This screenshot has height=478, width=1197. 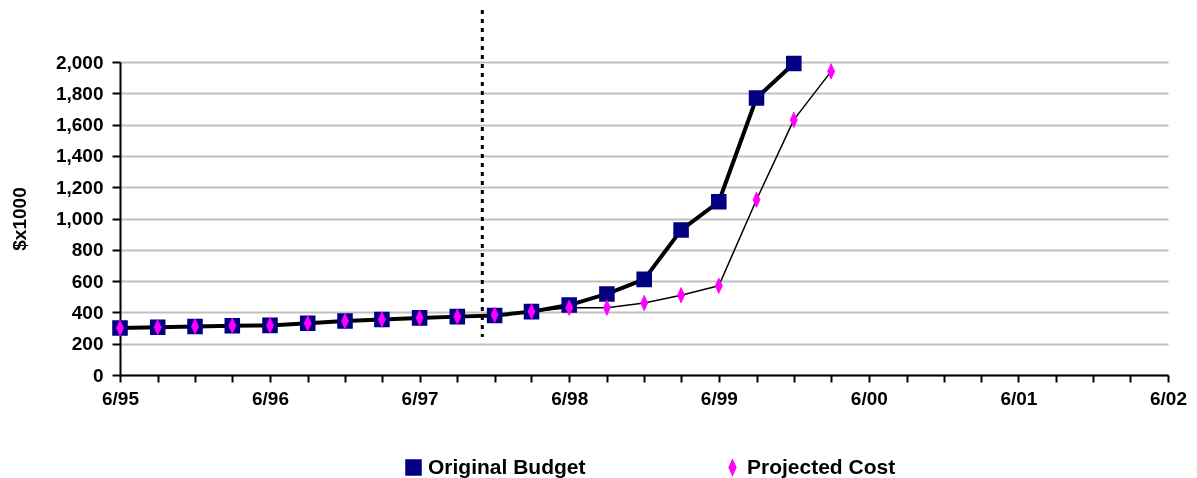 I want to click on x-tick-label: 6/95, so click(x=121, y=398).